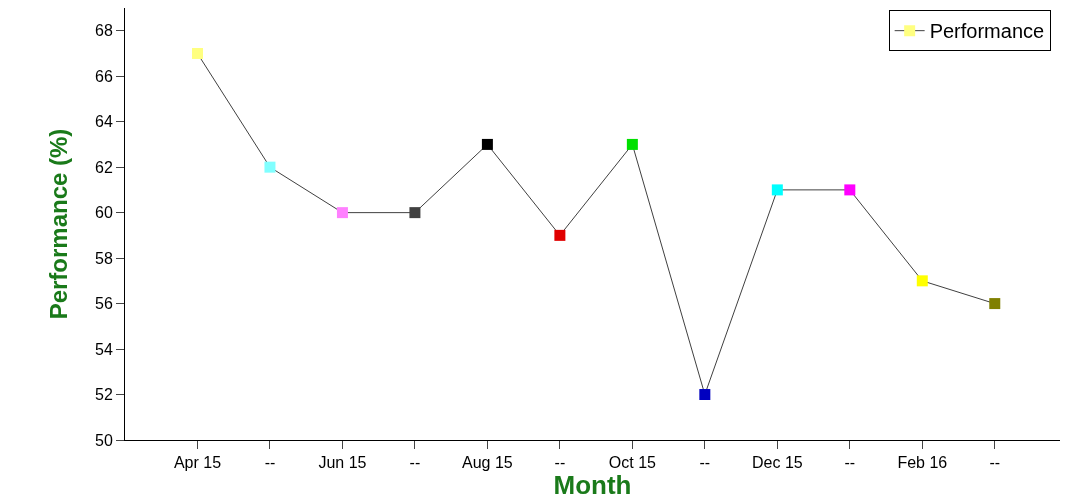  I want to click on x-tick-label: Dec 15, so click(777, 463).